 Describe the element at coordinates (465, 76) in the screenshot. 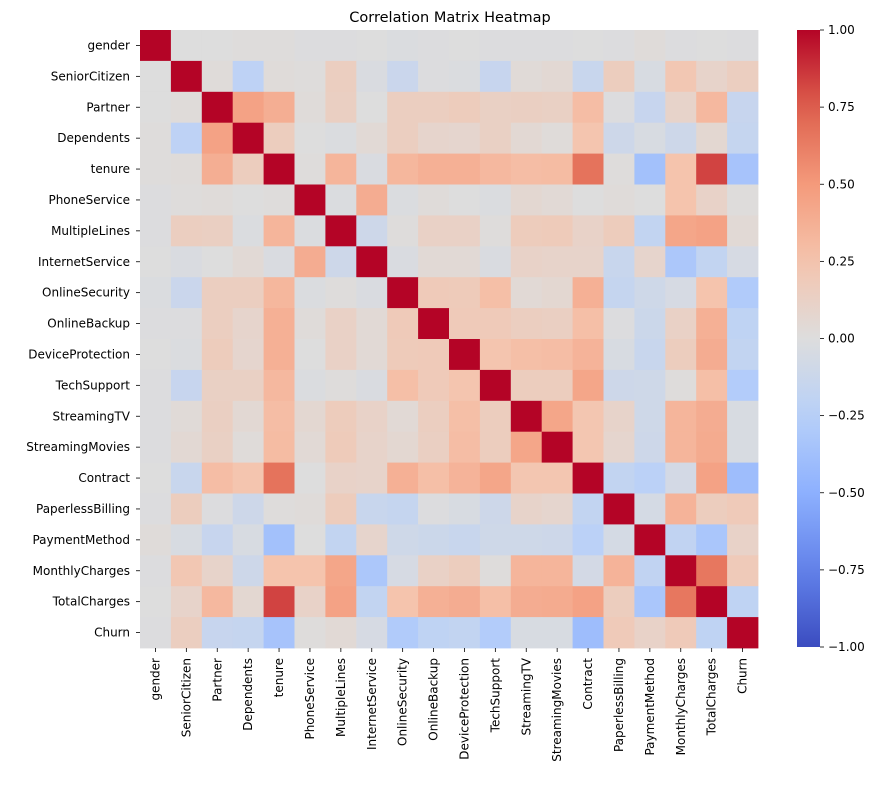

I see `heatmap-cell-SeniorCitizen-DeviceProtection` at that location.